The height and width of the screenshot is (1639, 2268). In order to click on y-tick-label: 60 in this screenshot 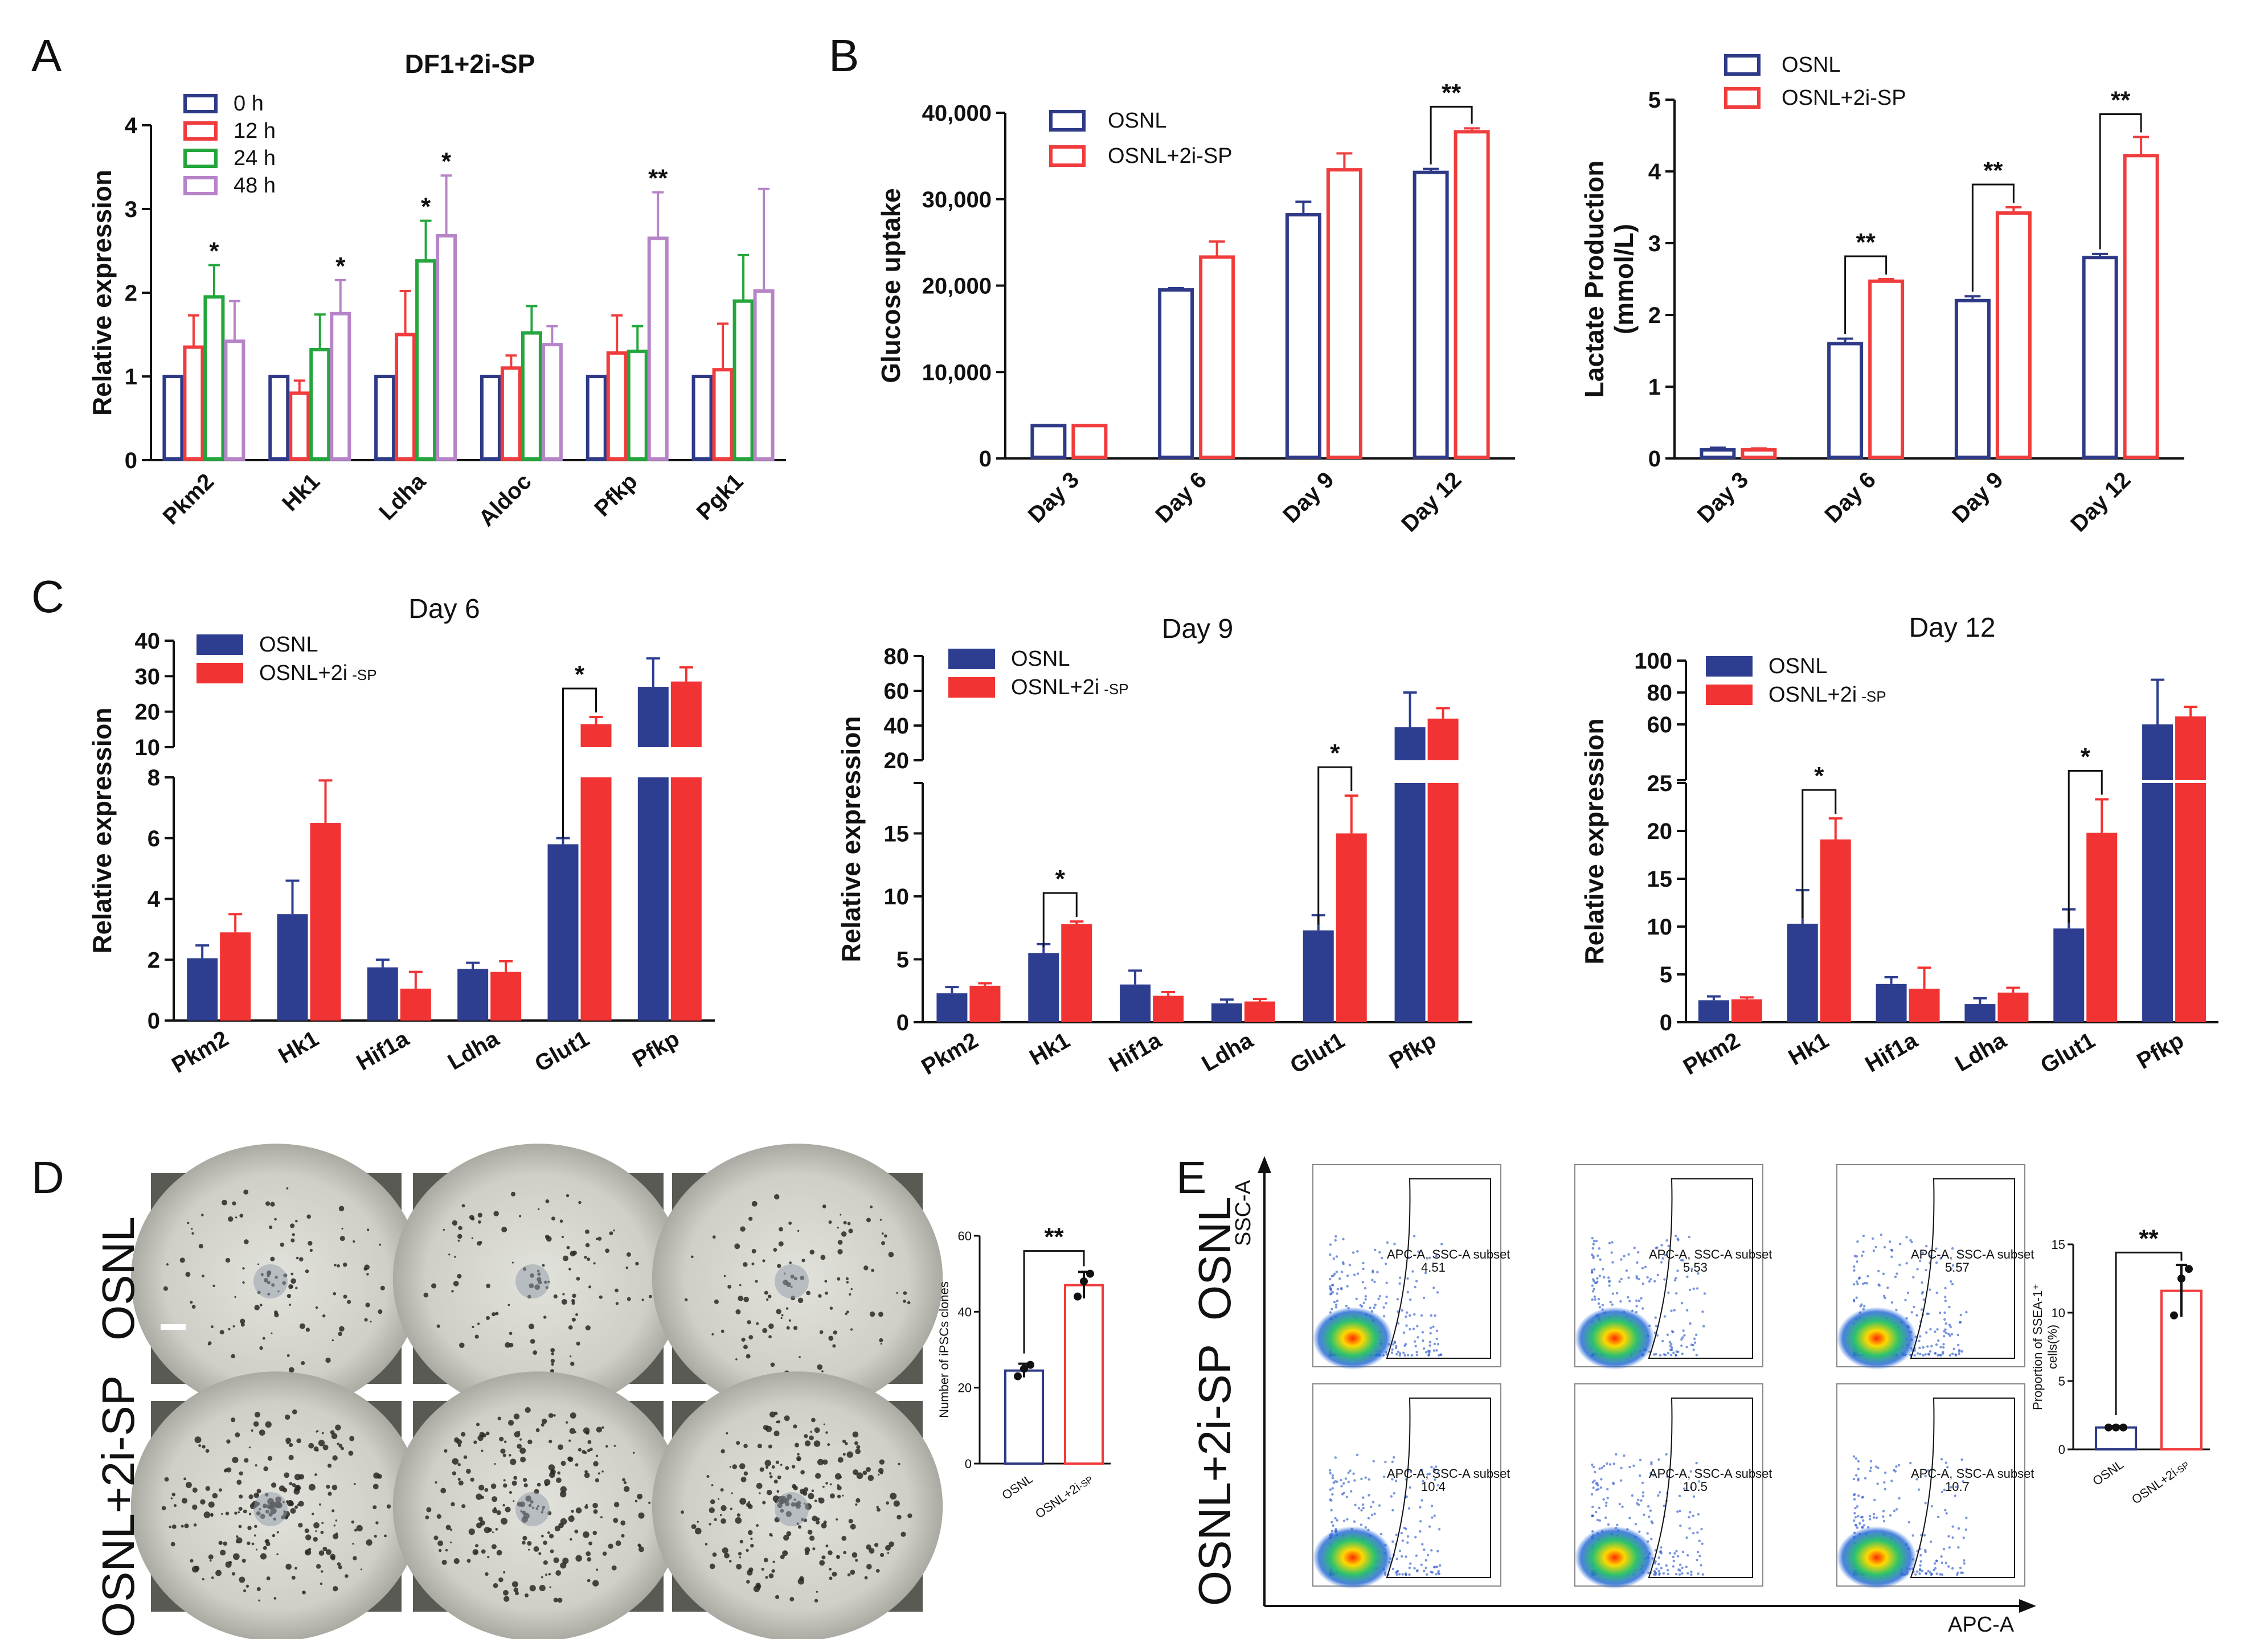, I will do `click(1660, 724)`.